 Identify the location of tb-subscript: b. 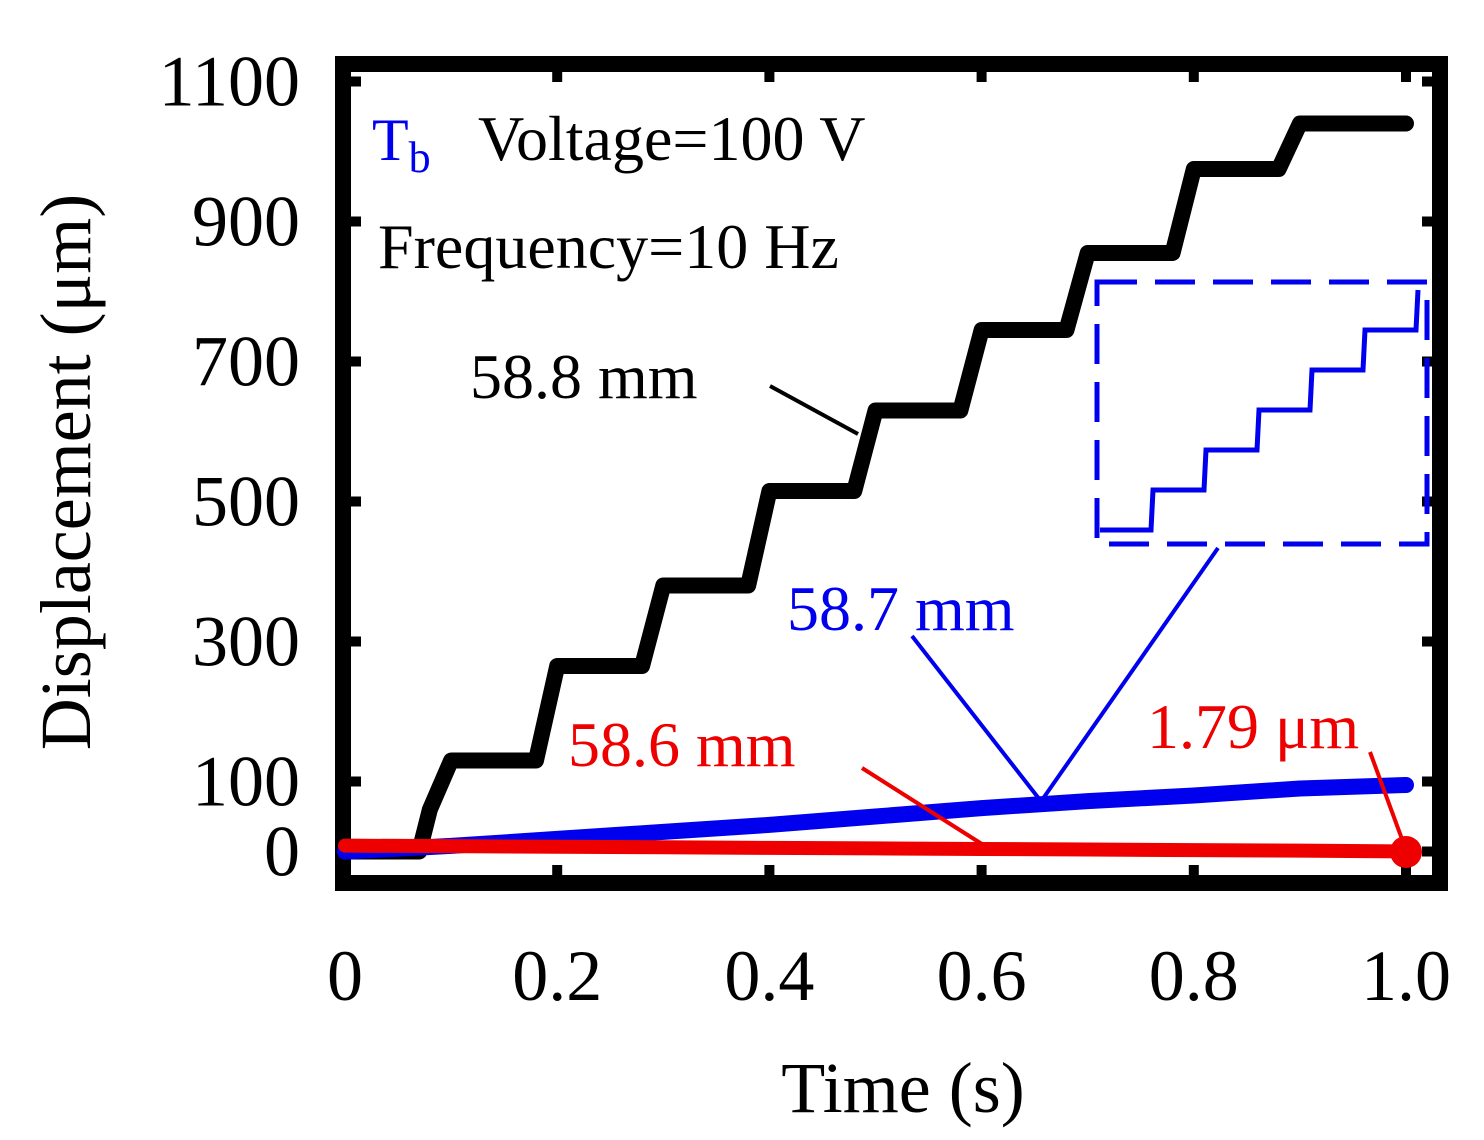
(420, 157).